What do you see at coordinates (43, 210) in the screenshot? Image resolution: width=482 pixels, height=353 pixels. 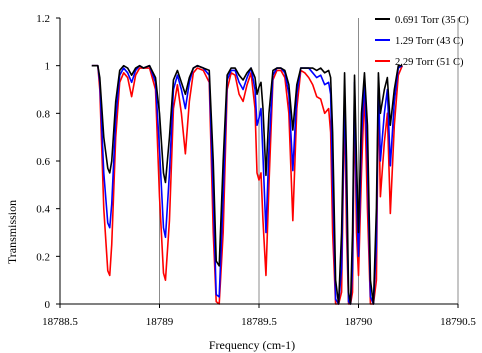 I see `y-tick-label: 0.4` at bounding box center [43, 210].